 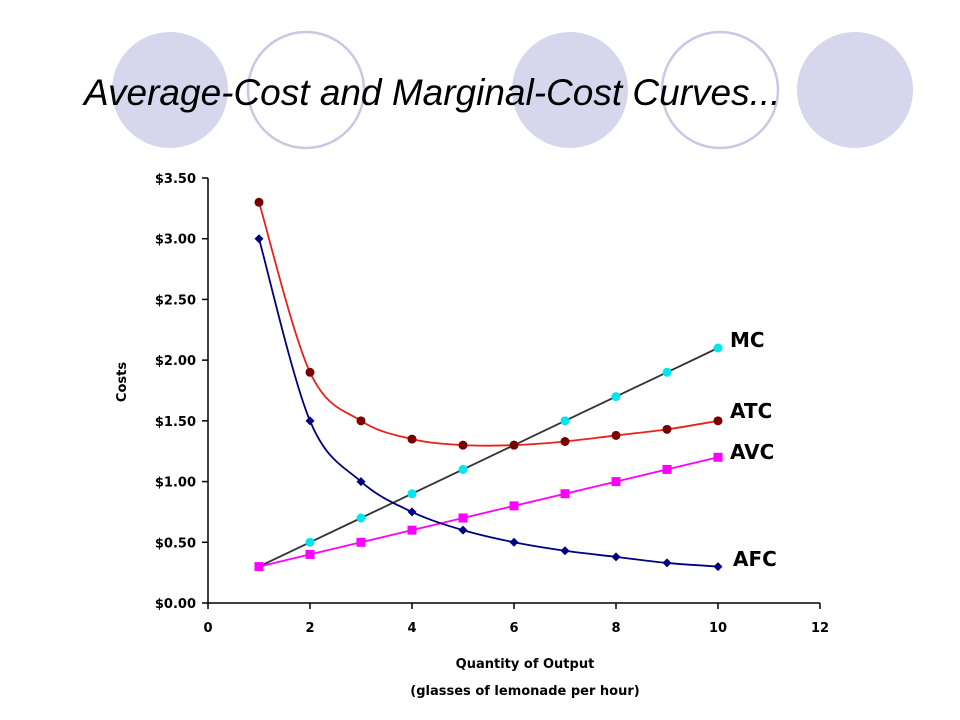 I want to click on y-tick-label: $0.00, so click(x=175, y=604).